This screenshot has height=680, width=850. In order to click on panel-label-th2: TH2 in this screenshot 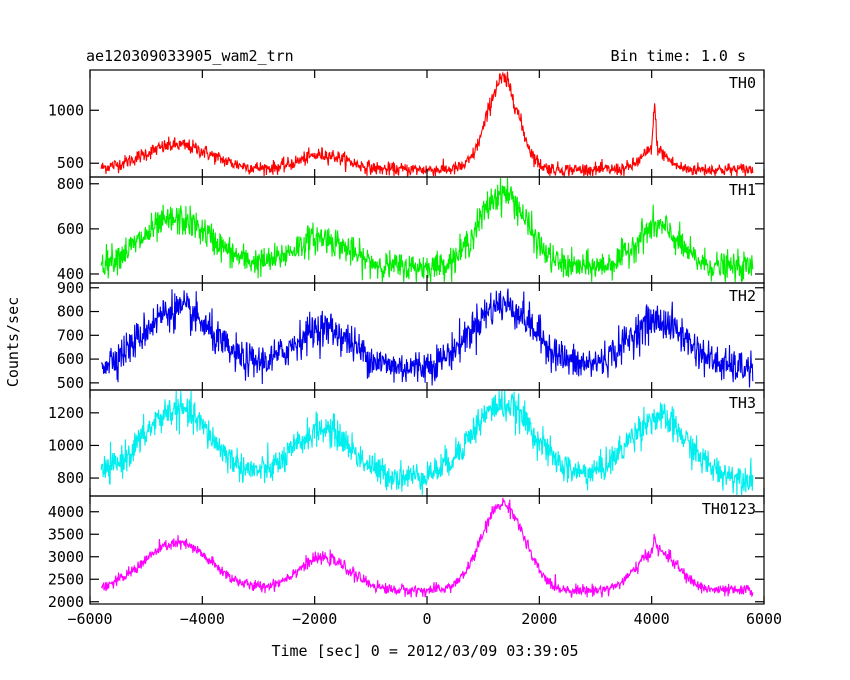, I will do `click(742, 296)`.